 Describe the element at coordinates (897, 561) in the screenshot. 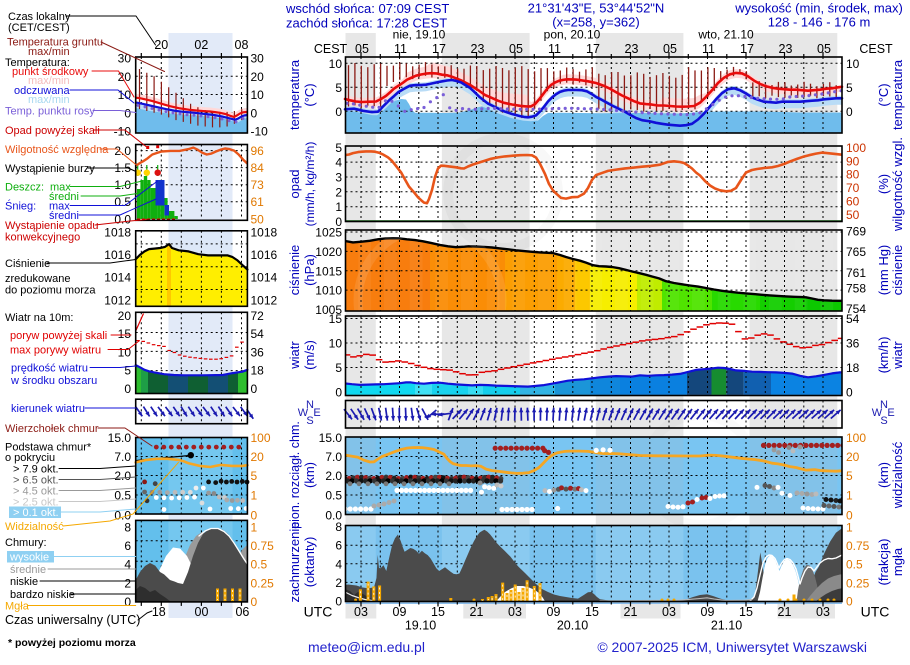

I see `svg-text: mgła` at that location.